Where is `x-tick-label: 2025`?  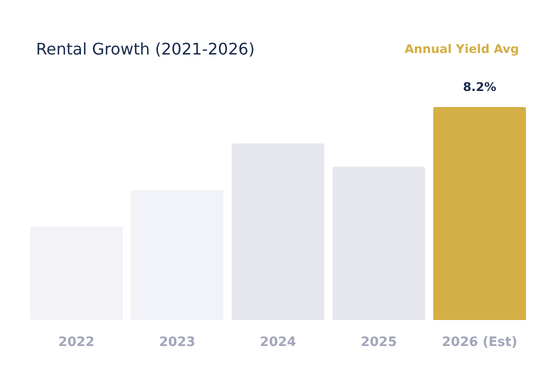 x-tick-label: 2025 is located at coordinates (378, 342).